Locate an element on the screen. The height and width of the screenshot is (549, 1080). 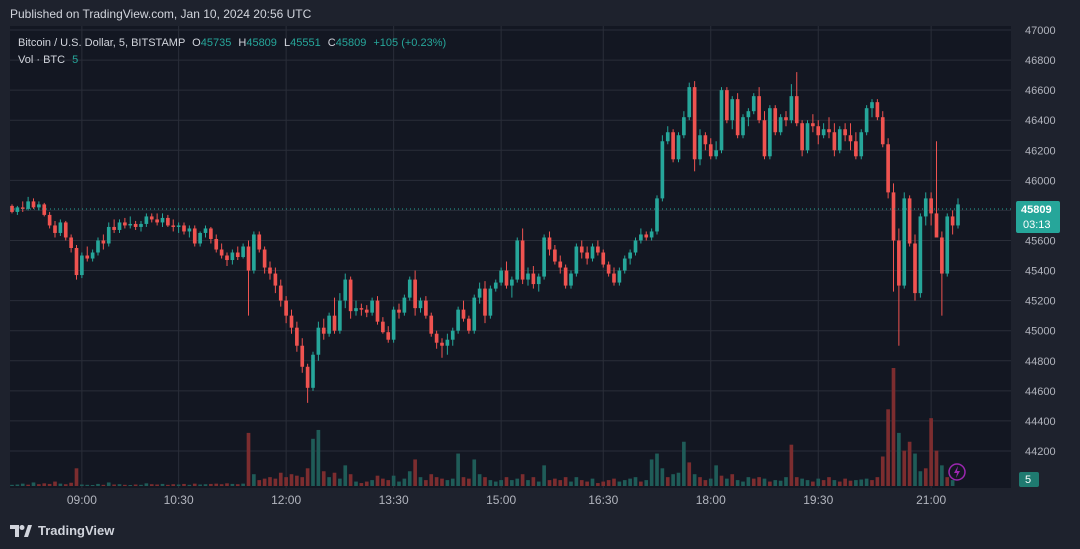
price-tick-label-2: 46600 is located at coordinates (1040, 91).